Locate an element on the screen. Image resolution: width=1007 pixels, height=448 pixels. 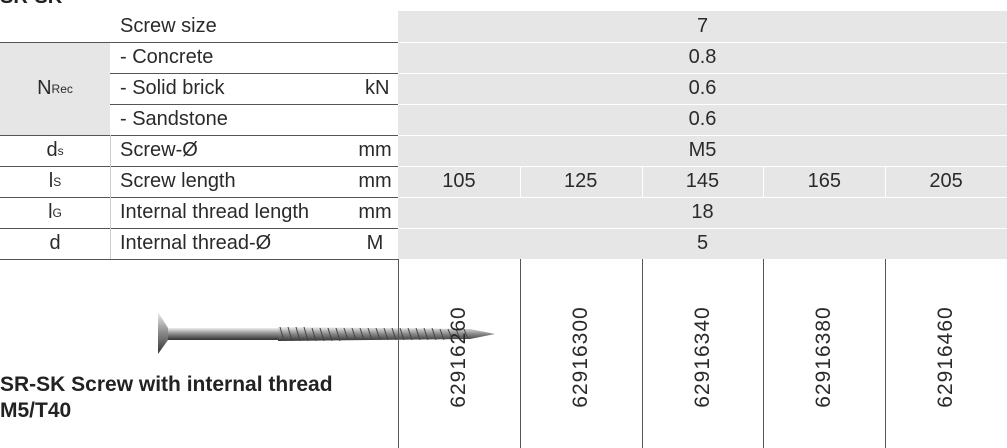
symbol-subscript: Rec is located at coordinates (62, 88).